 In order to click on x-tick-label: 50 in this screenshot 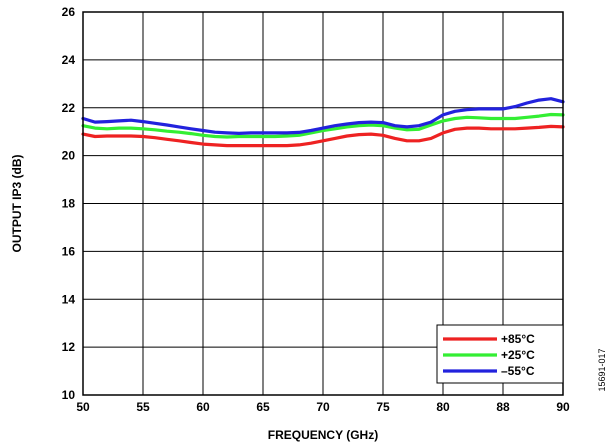, I will do `click(83, 407)`.